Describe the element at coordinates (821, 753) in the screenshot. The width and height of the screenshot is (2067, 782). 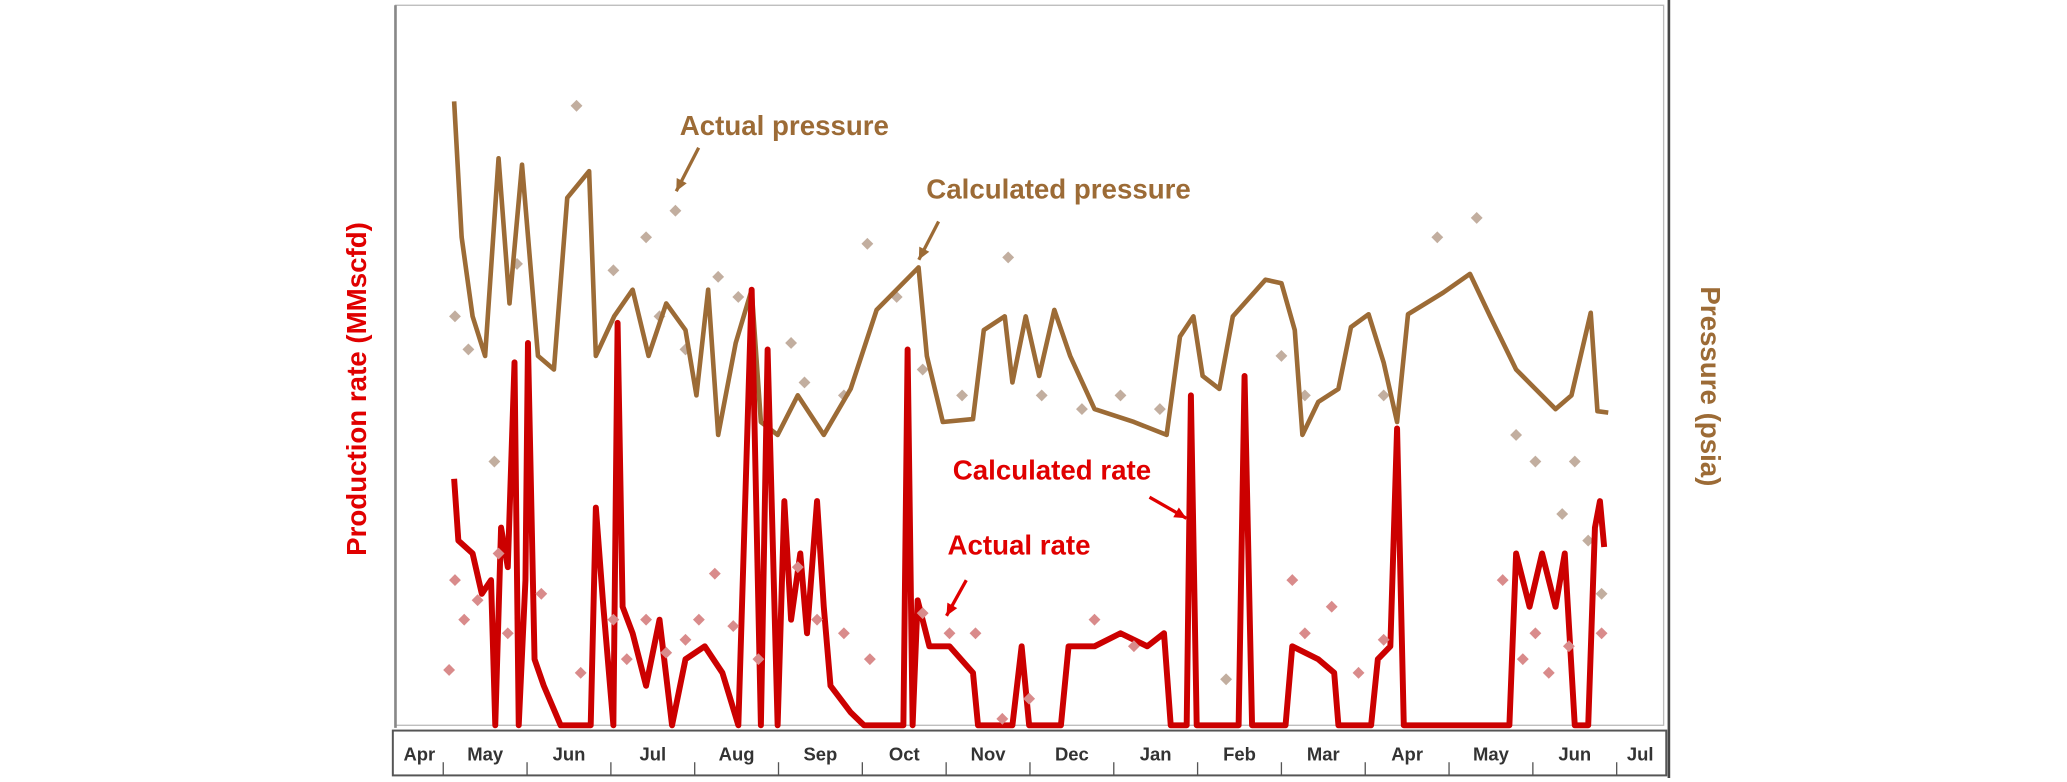
I see `x-tick-label: Sep` at that location.